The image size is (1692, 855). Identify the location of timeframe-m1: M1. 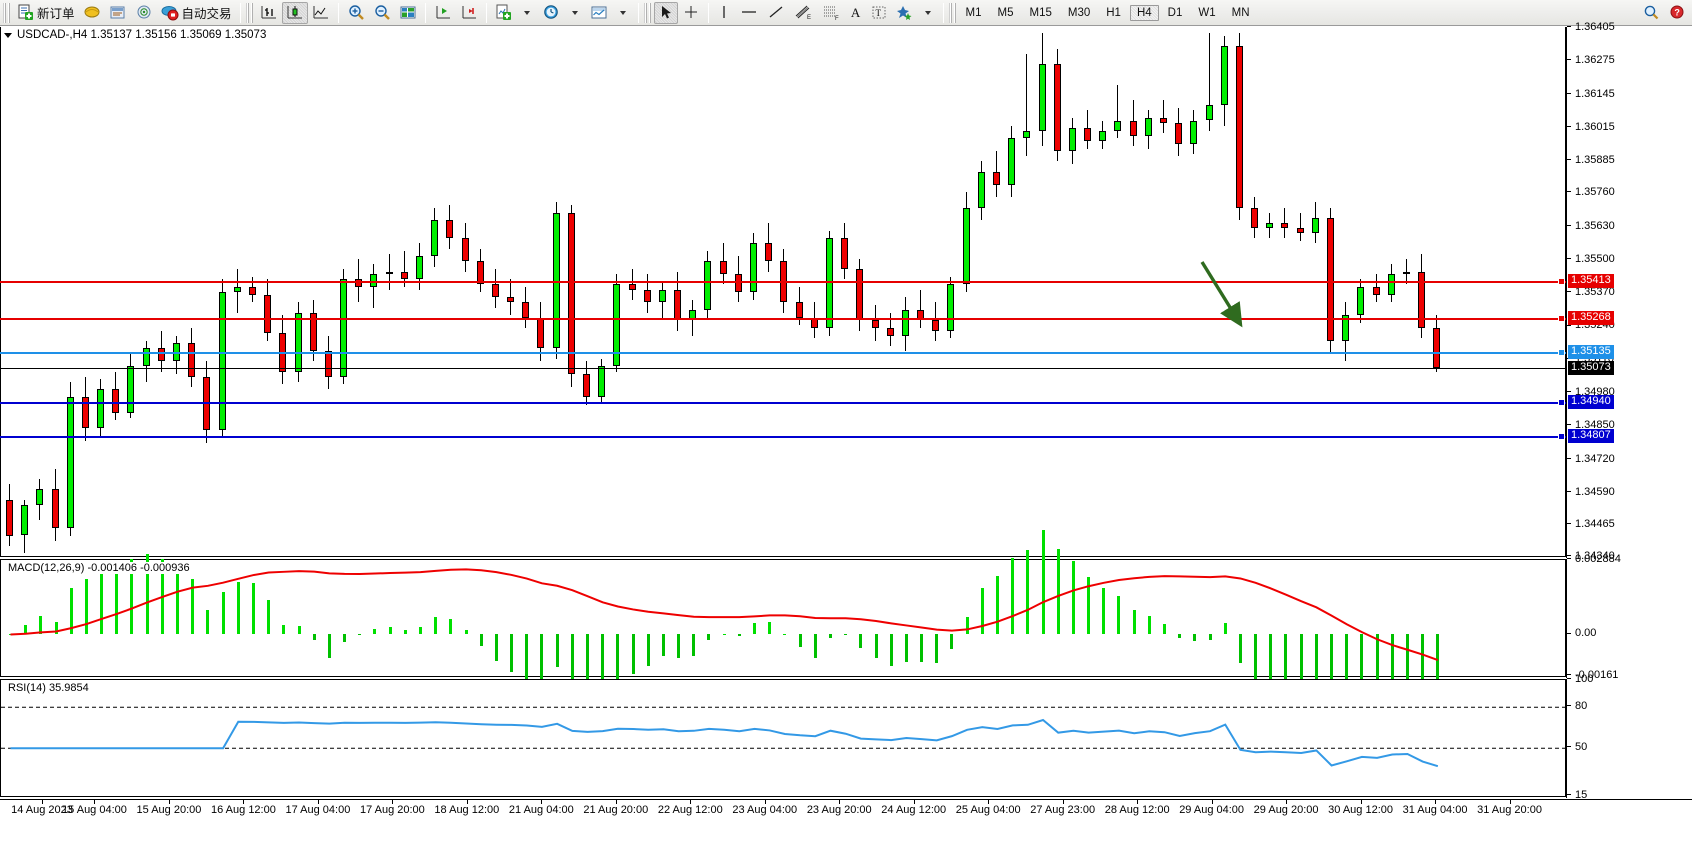
(973, 12).